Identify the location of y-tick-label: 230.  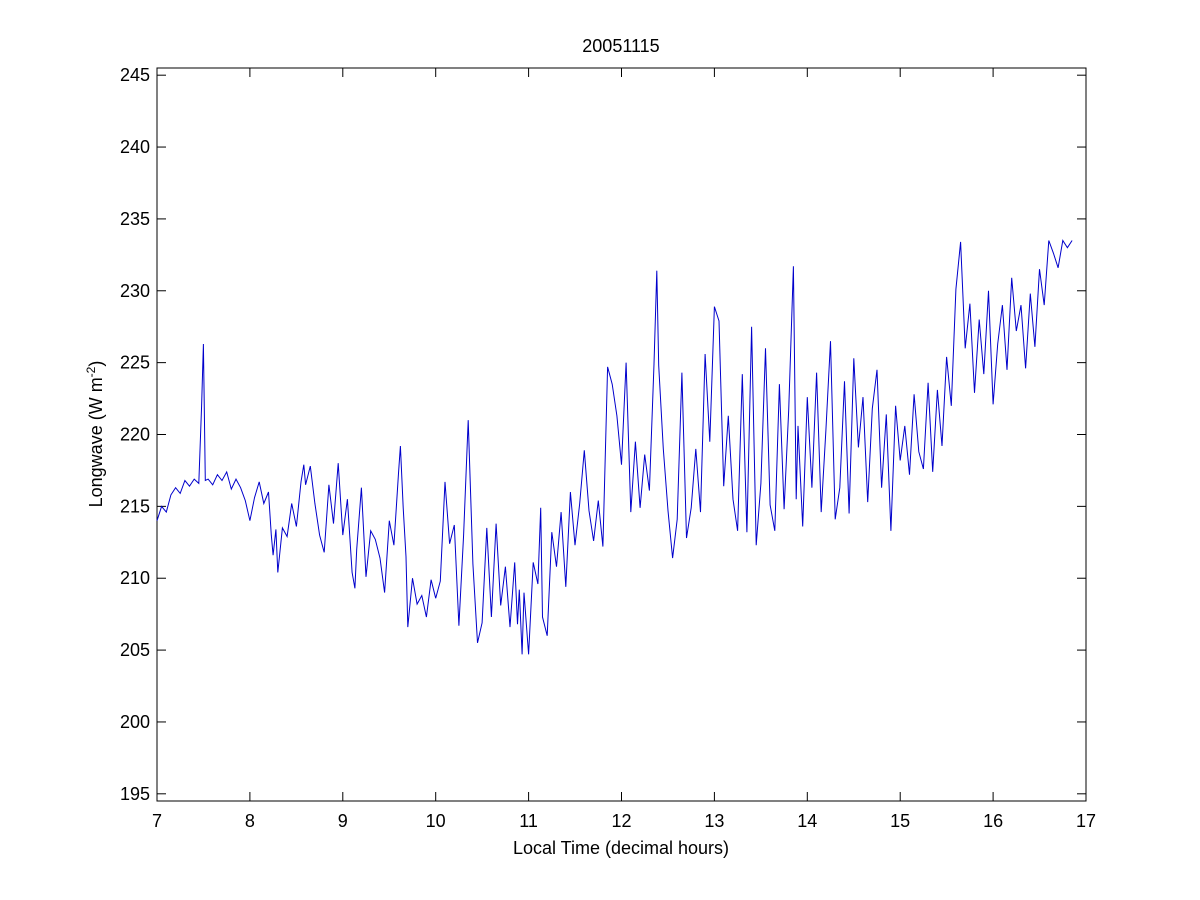
(135, 291).